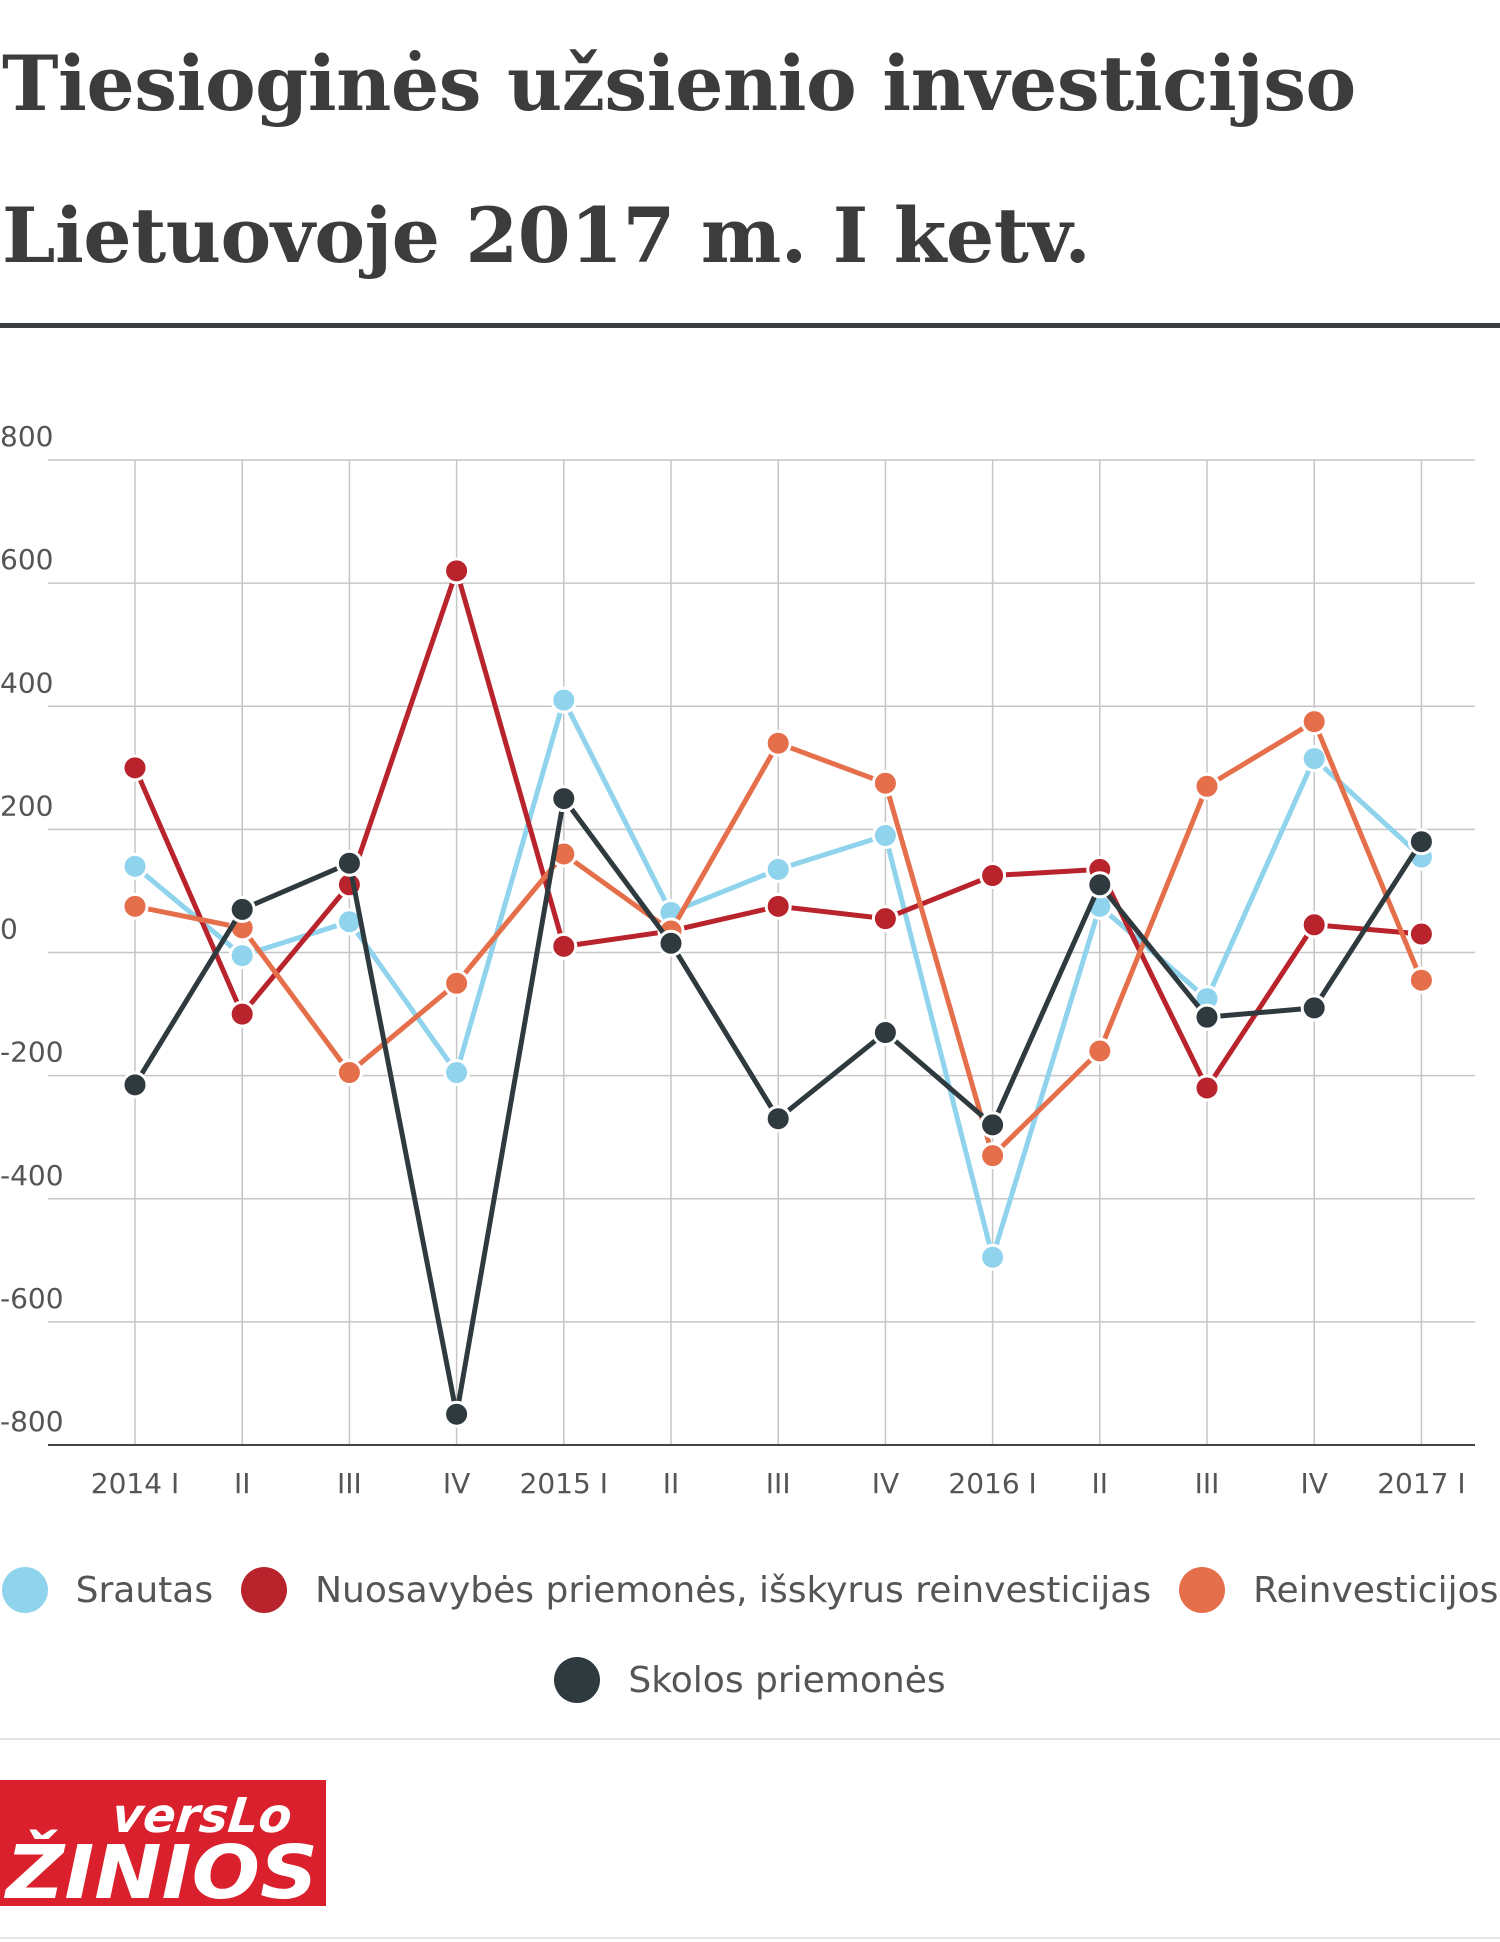 The width and height of the screenshot is (1500, 1942). What do you see at coordinates (32, 1052) in the screenshot?
I see `y-tick-label: -200` at bounding box center [32, 1052].